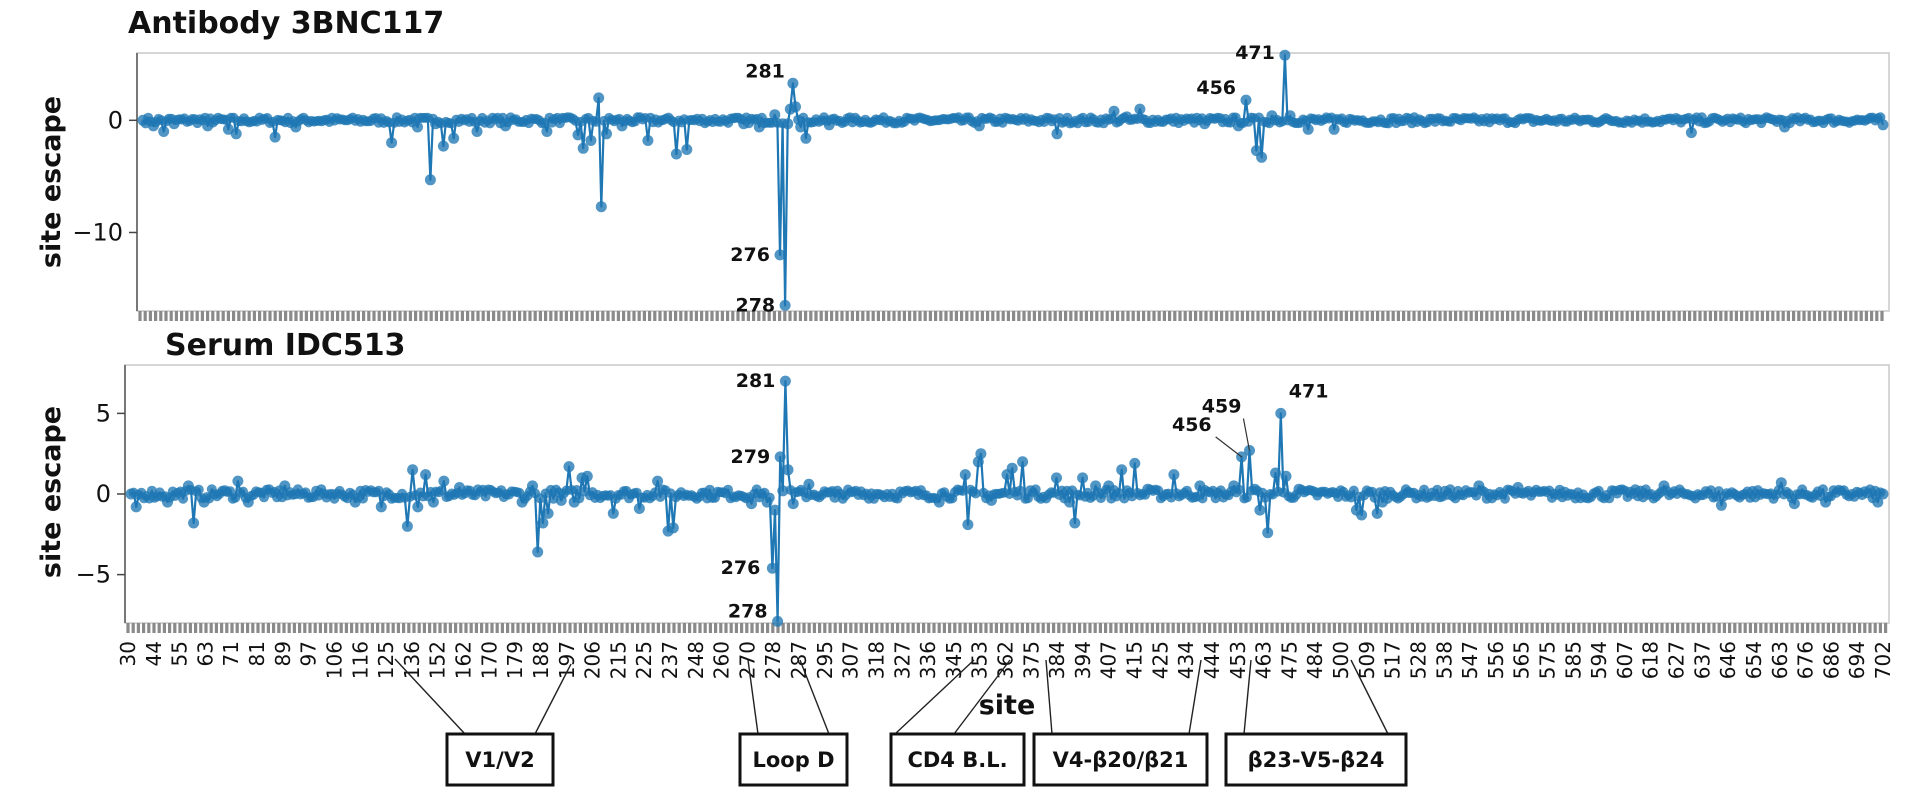 This screenshot has width=1920, height=804. I want to click on x-tick-label: 627, so click(1677, 660).